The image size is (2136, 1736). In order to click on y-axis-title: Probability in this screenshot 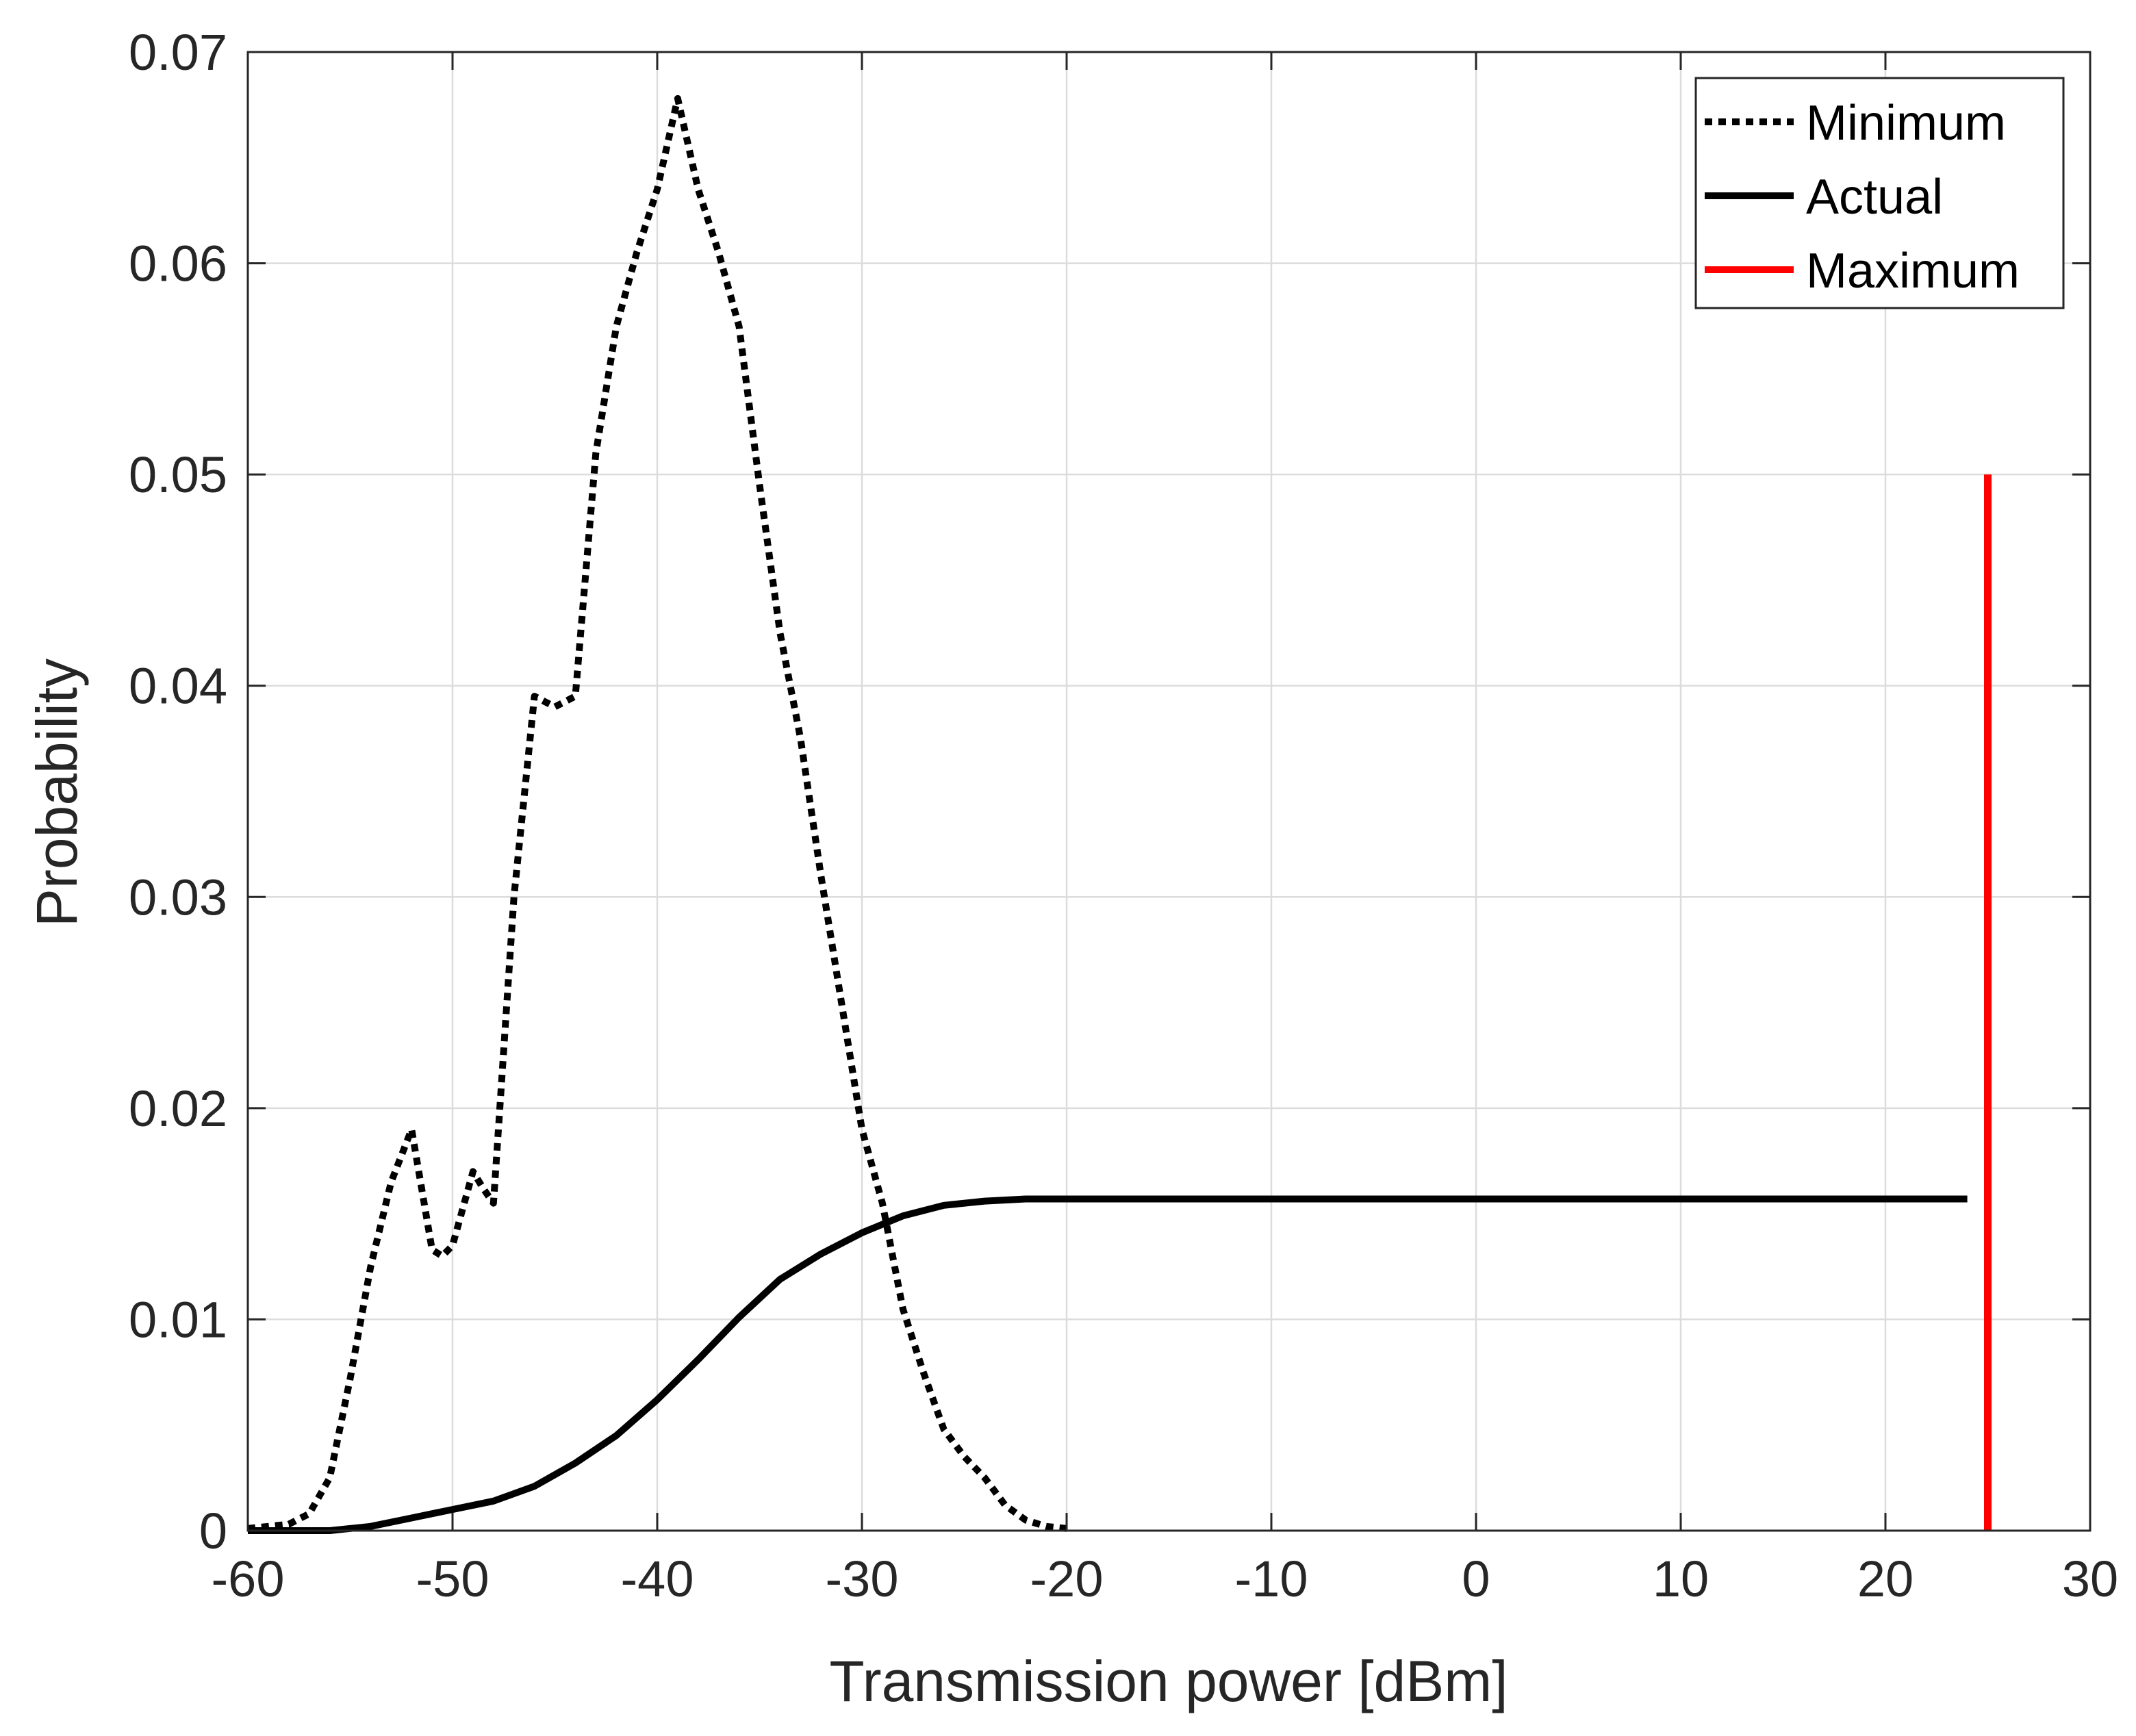, I will do `click(57, 793)`.